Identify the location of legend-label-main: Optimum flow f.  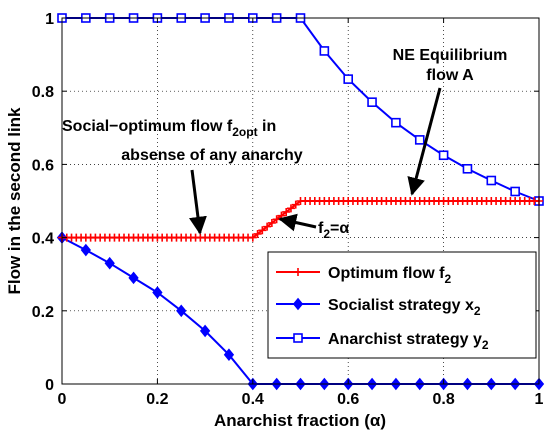
(386, 273).